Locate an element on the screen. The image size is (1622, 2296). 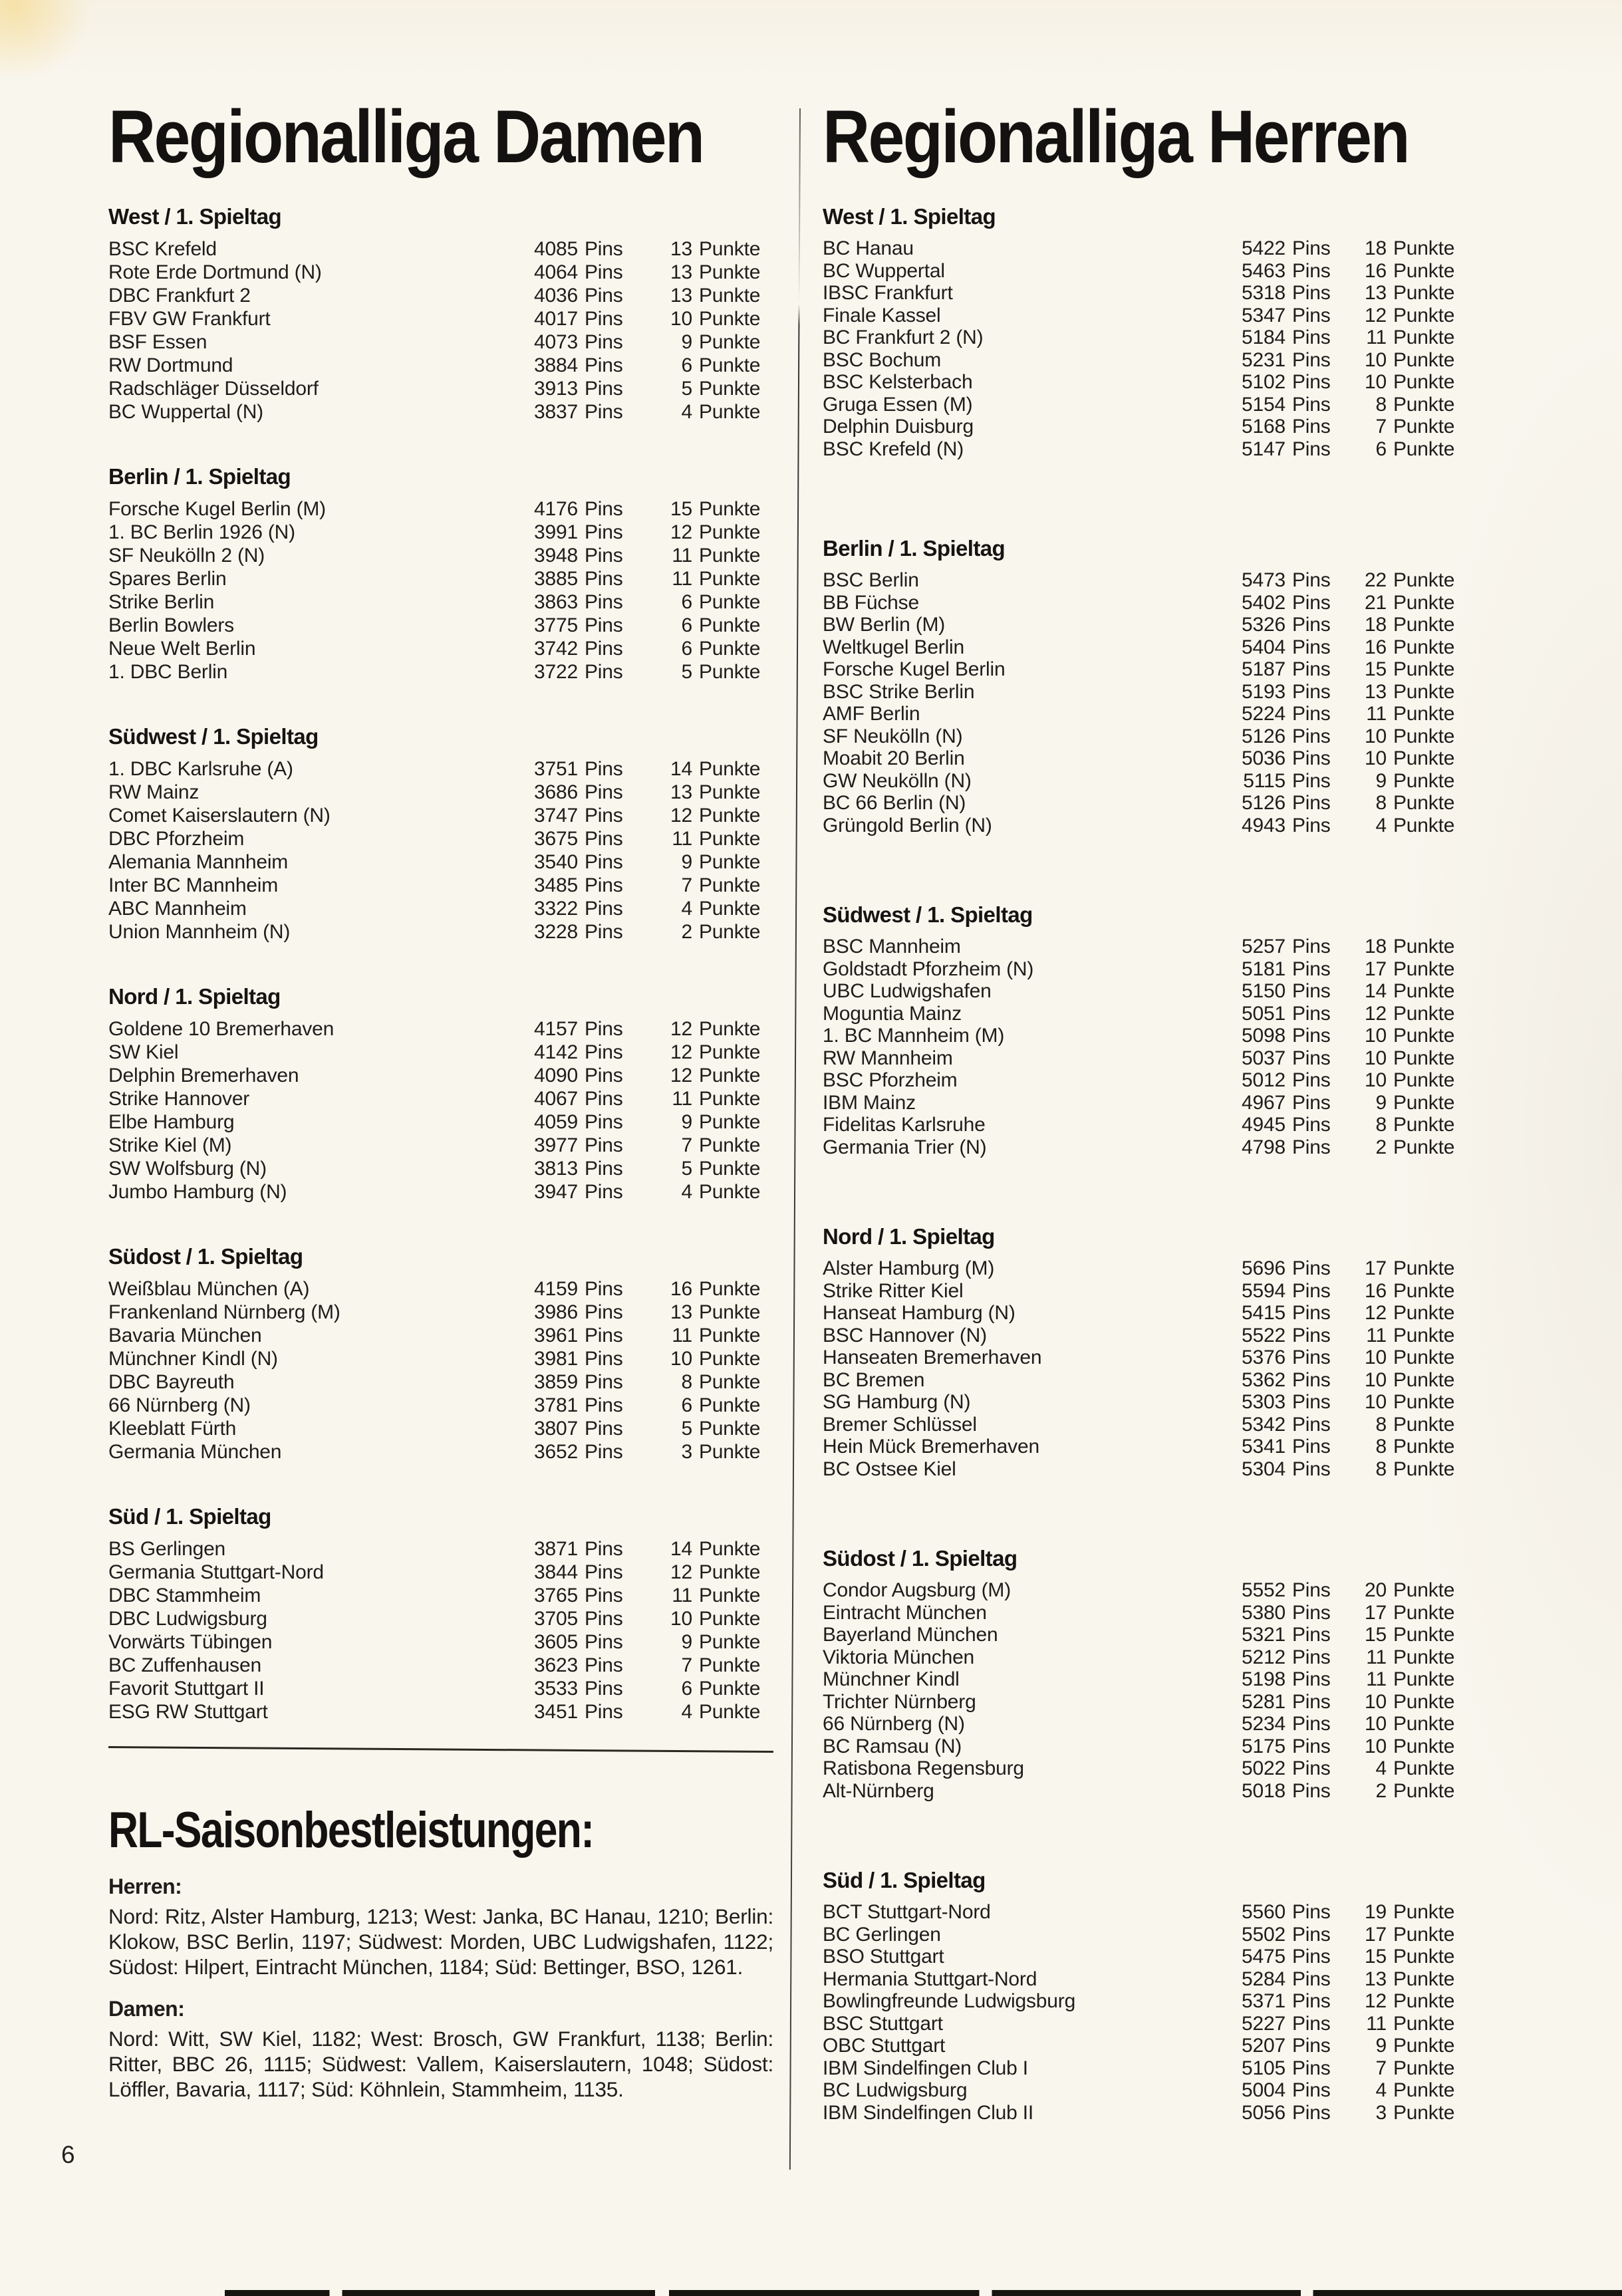
table-row: IBM Mainz 4967 Pins 9 Punkte is located at coordinates (1141, 1103).